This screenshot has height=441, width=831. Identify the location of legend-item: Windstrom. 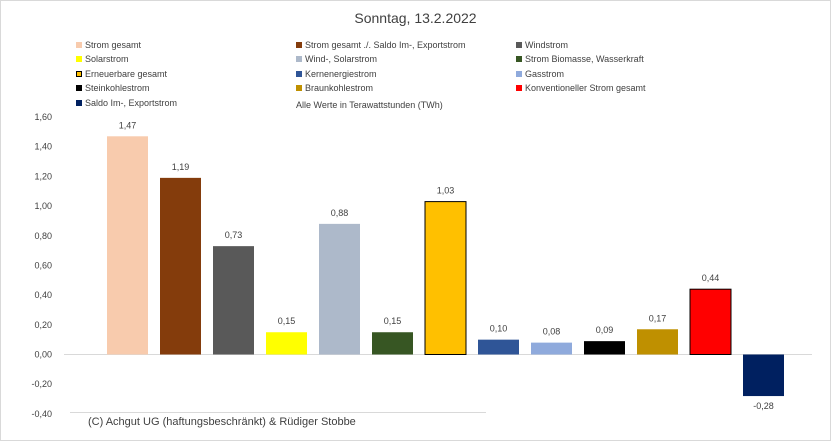
(542, 45).